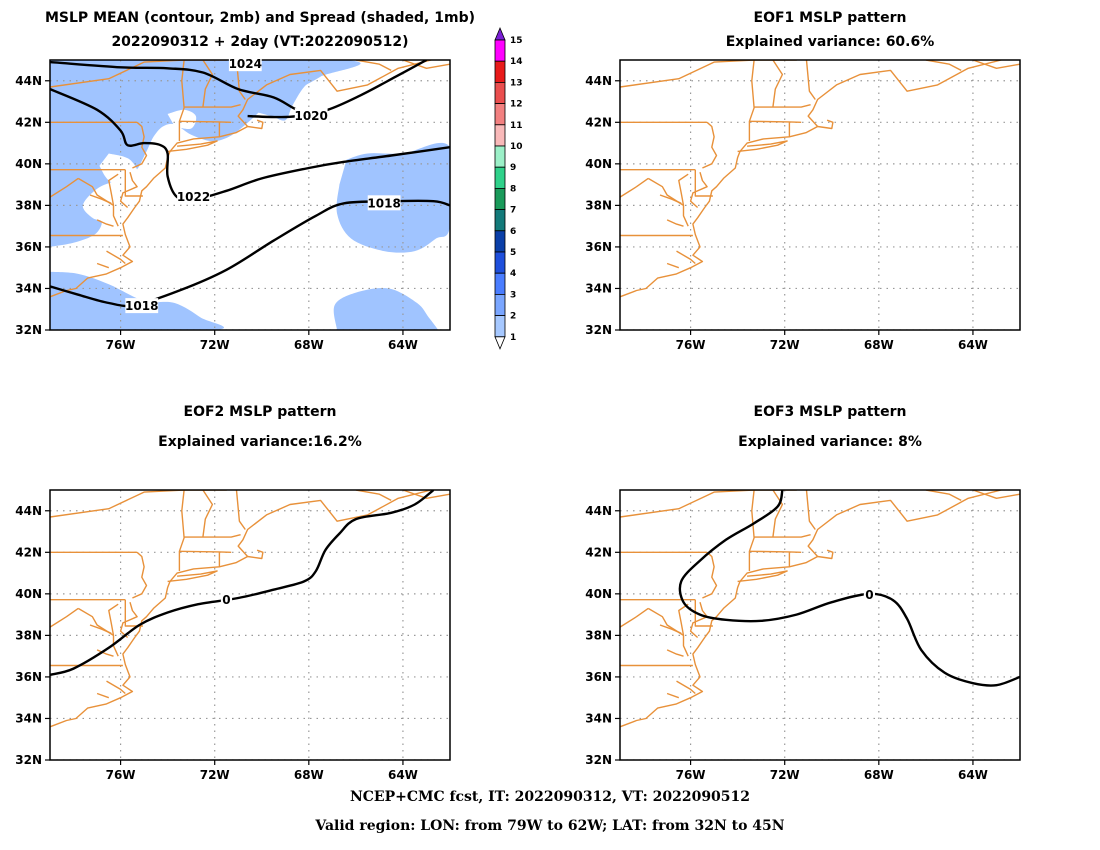 The image size is (1100, 850). I want to click on y-tick-label: 44N, so click(598, 81).